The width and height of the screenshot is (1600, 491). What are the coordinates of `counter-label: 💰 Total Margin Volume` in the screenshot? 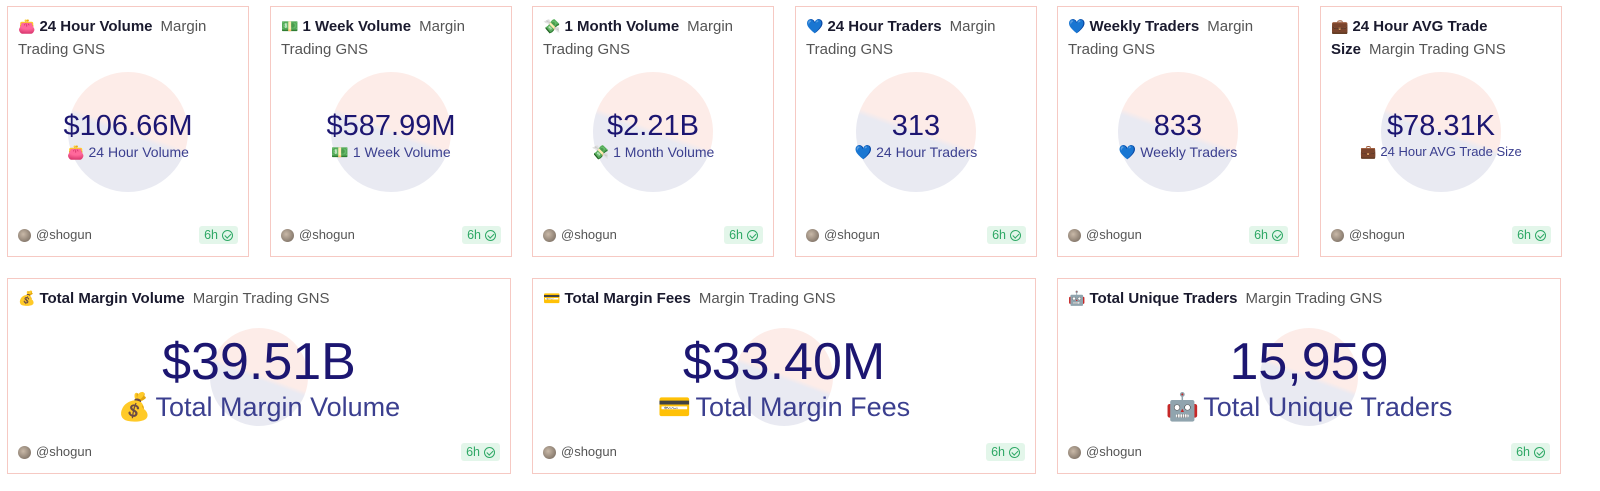 It's located at (259, 407).